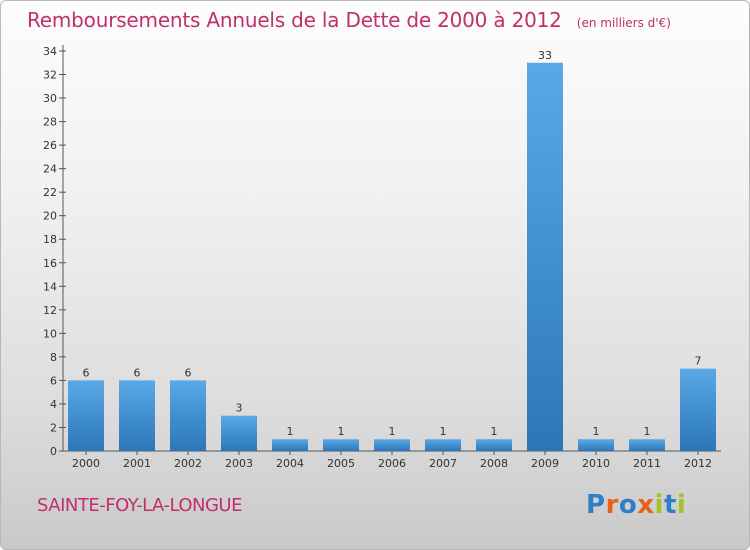 The image size is (750, 550). I want to click on bar-2008, so click(494, 445).